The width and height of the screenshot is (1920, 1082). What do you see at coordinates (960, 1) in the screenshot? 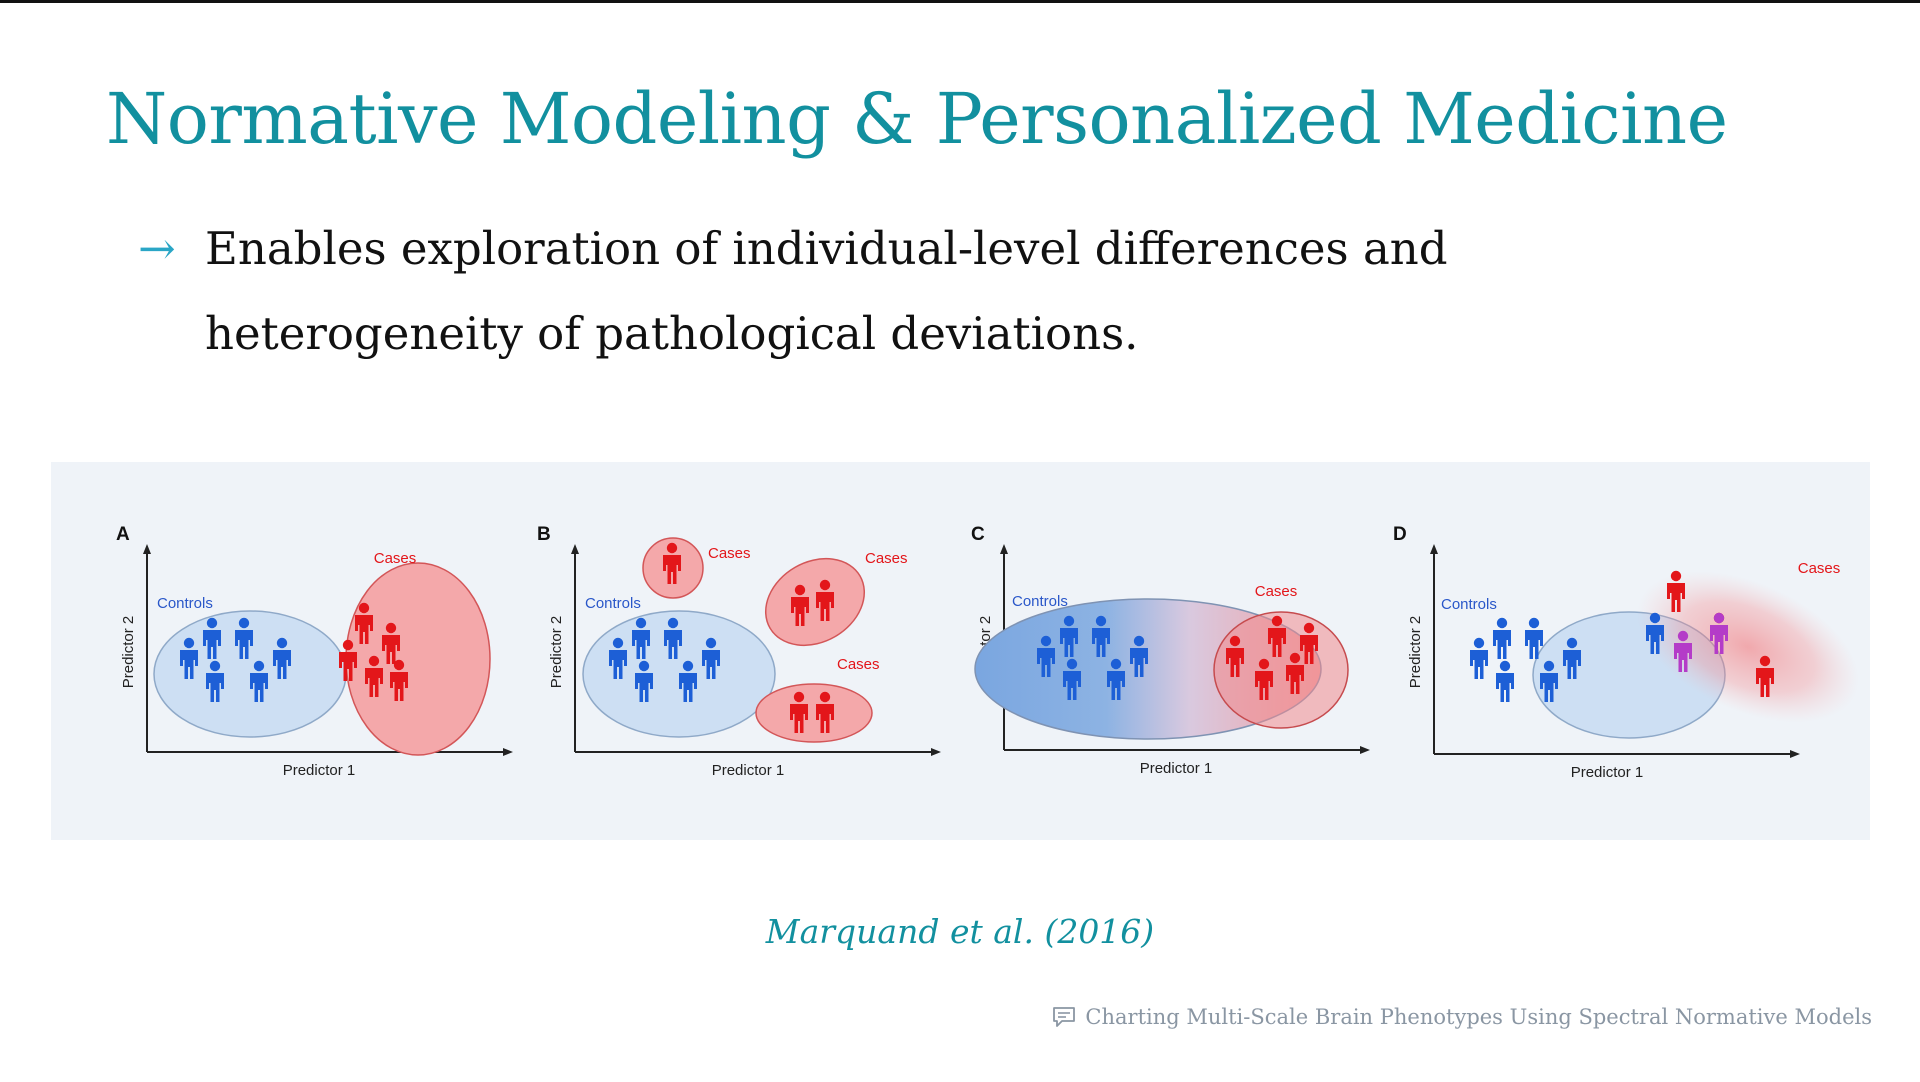
I see `top-rule` at bounding box center [960, 1].